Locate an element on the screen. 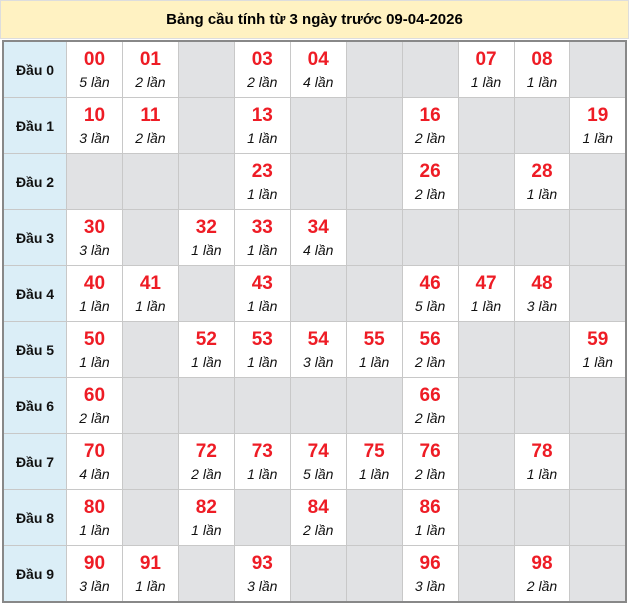 The height and width of the screenshot is (614, 629). number: 53 is located at coordinates (262, 339).